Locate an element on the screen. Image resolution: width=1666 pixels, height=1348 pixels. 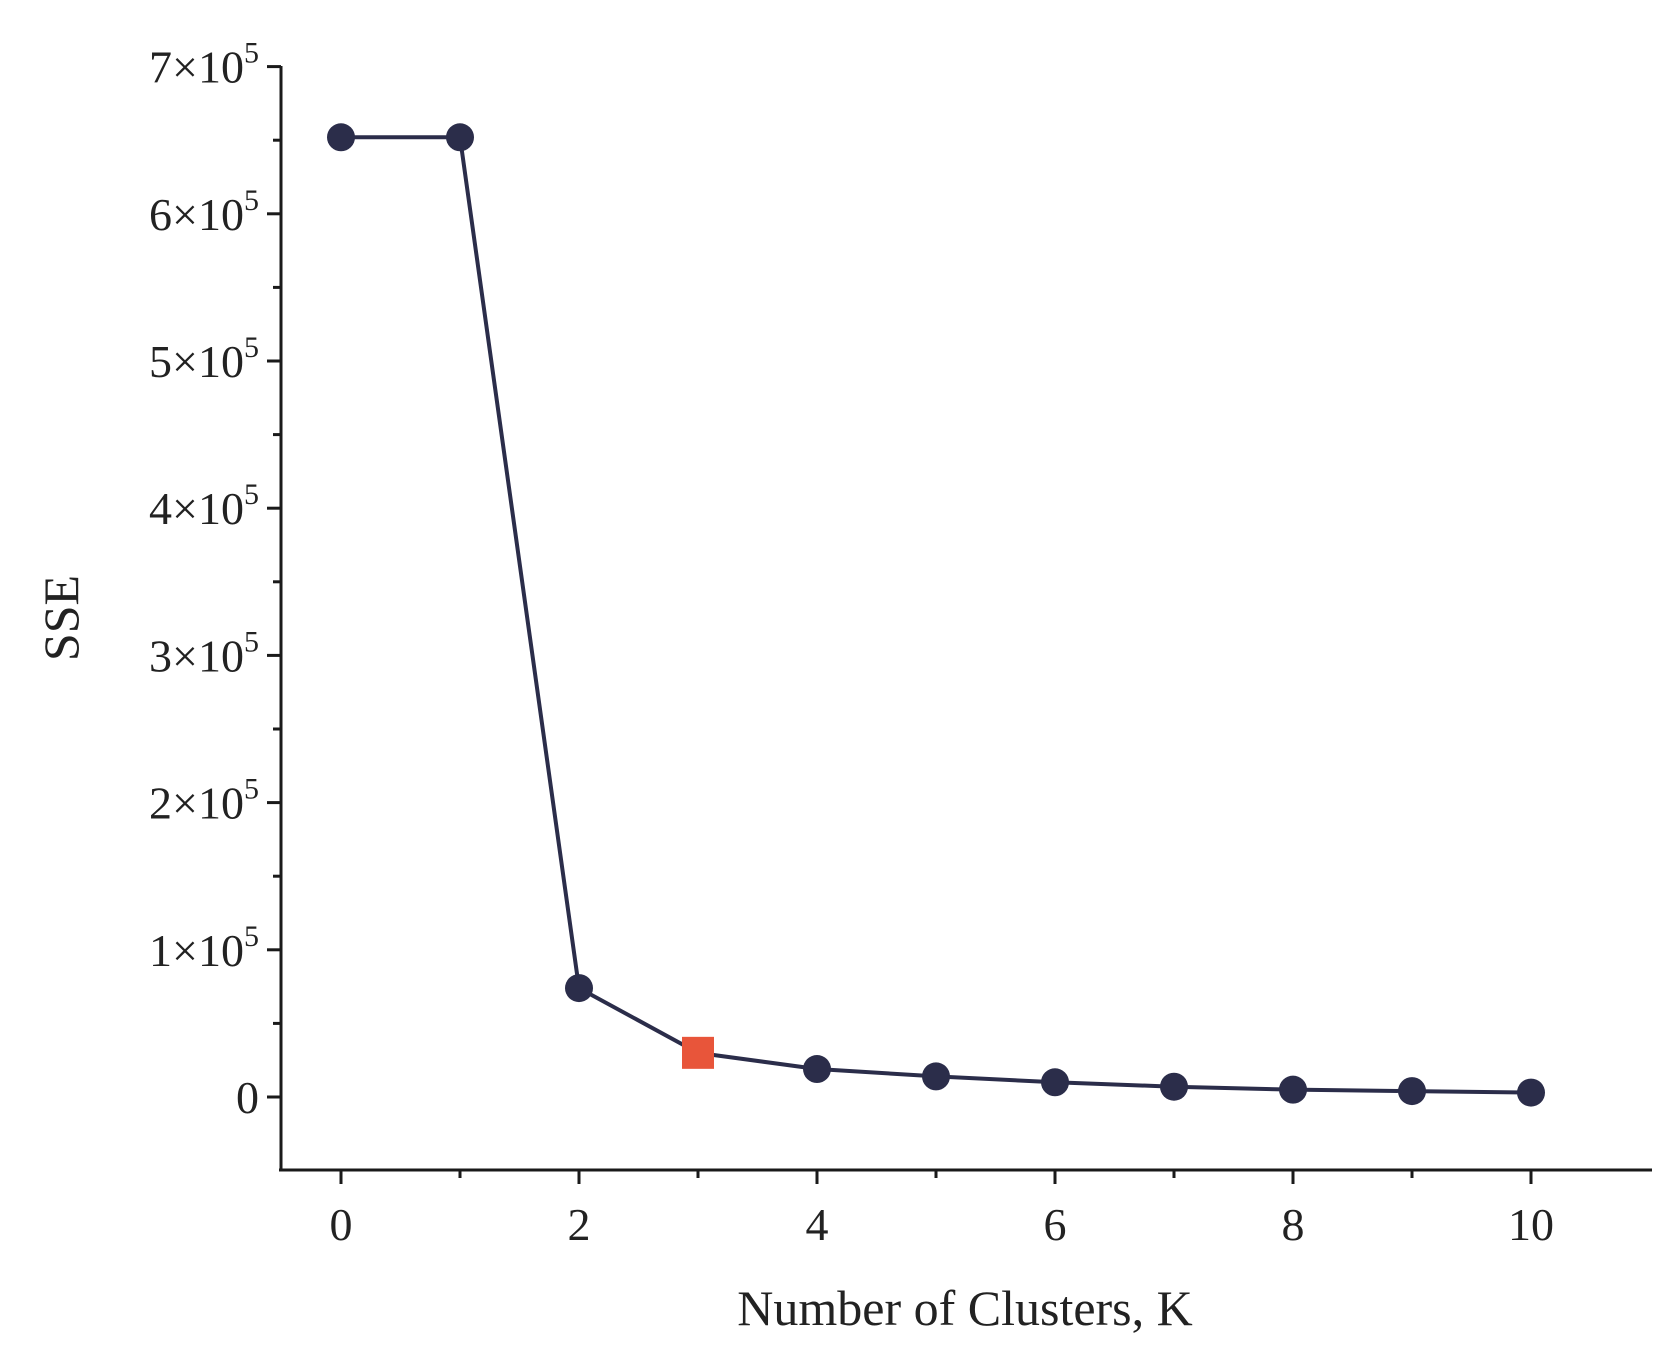
x-ticks: 0 2 4 6 8 10 is located at coordinates (942, 1210).